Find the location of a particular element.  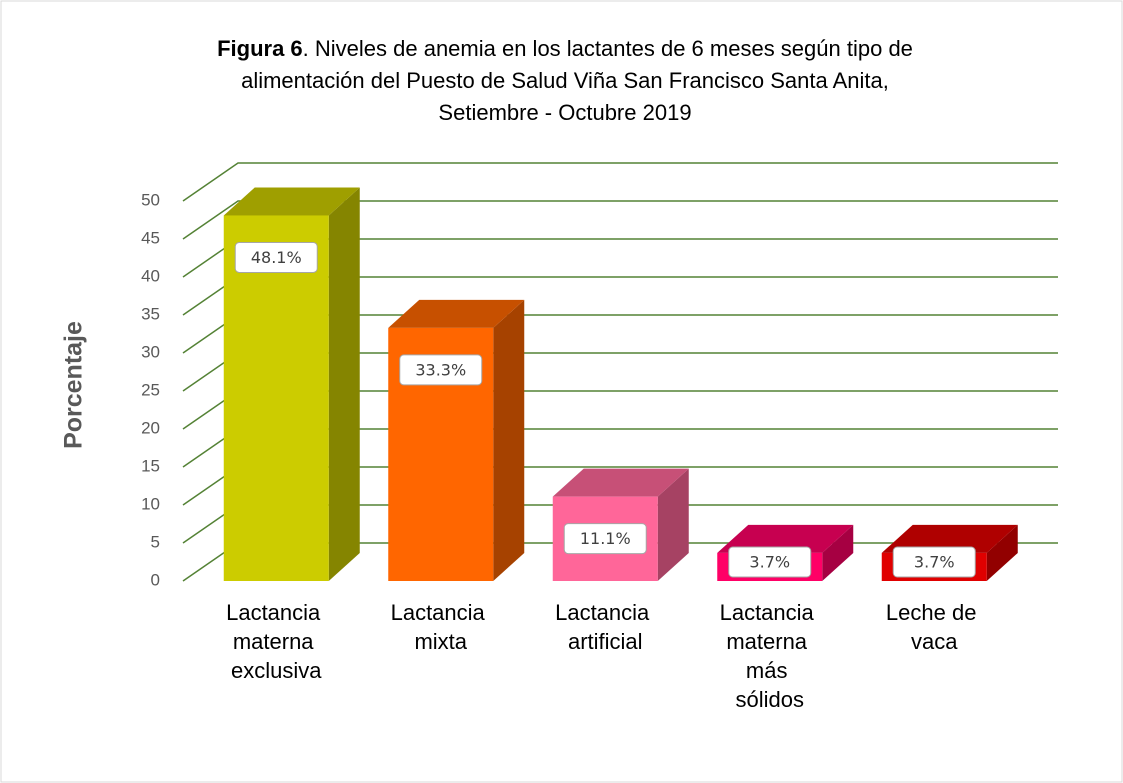

y-tick-label: 20 is located at coordinates (150, 427).